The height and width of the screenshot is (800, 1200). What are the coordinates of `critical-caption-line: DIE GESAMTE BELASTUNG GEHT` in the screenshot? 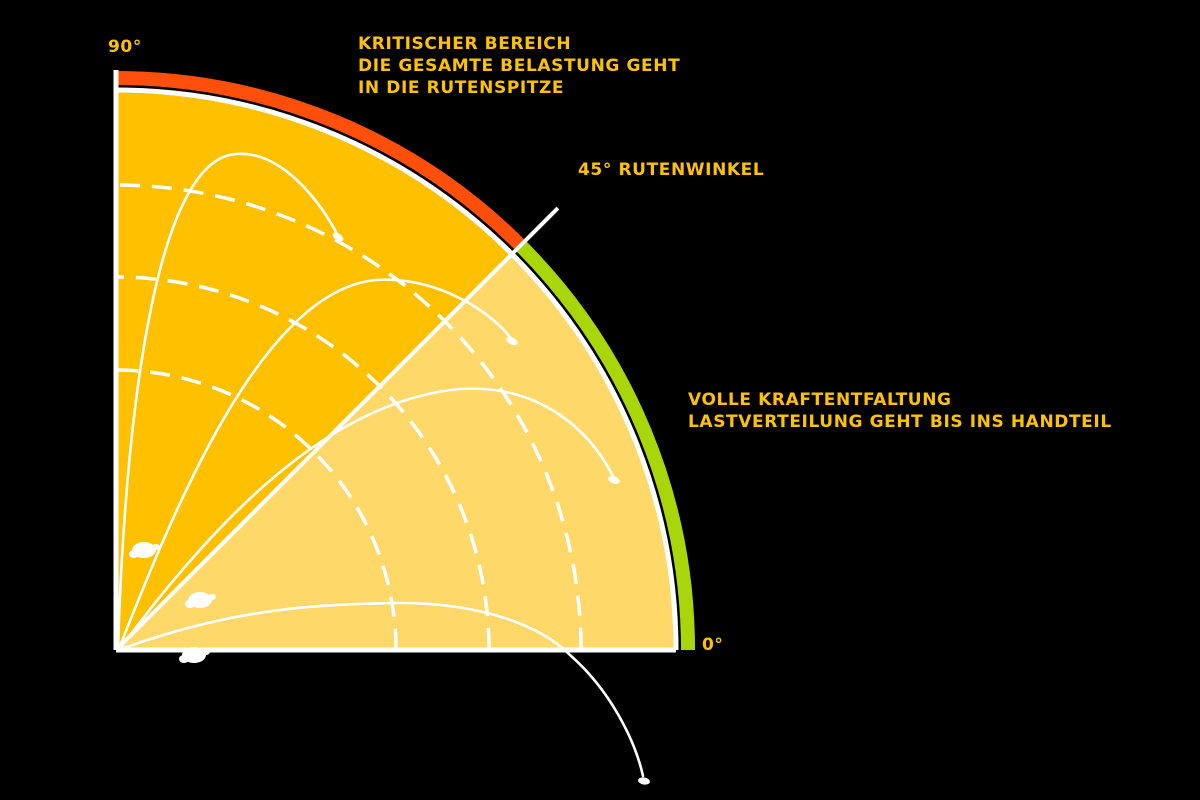 It's located at (519, 66).